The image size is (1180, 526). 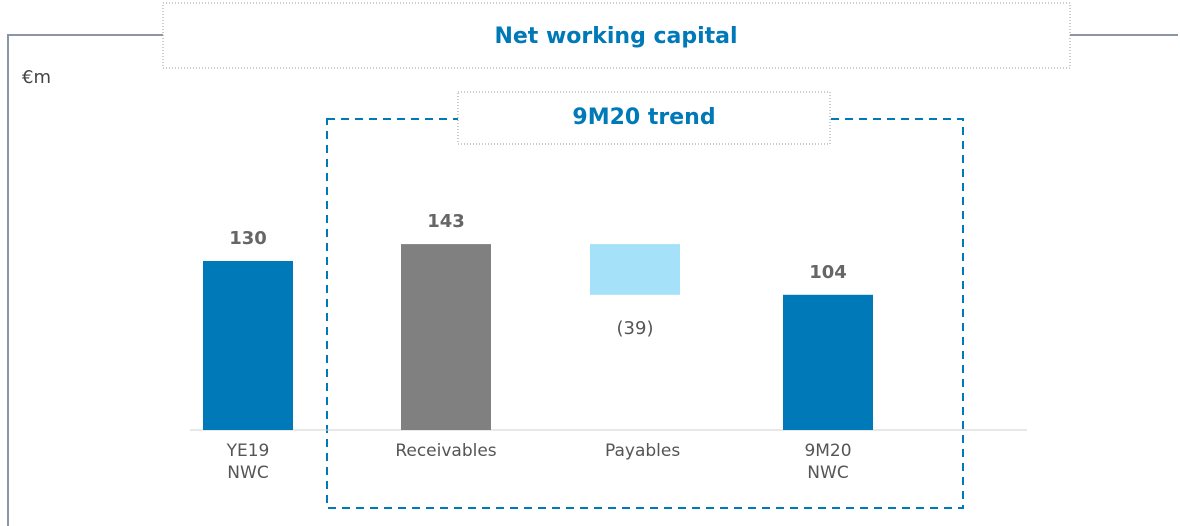 What do you see at coordinates (635, 328) in the screenshot?
I see `value-label: (39)` at bounding box center [635, 328].